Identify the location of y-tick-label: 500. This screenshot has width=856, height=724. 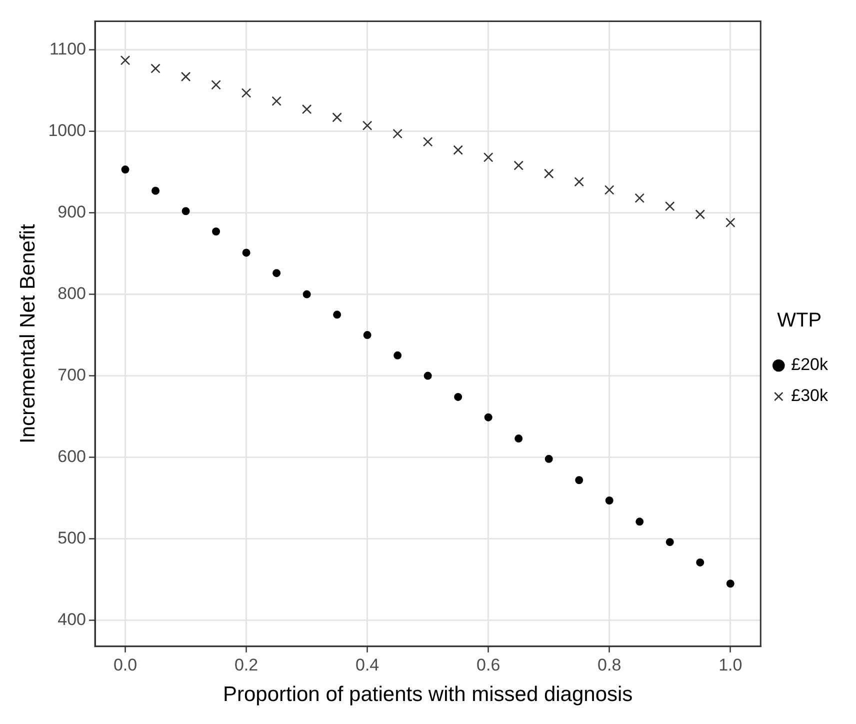
(72, 538).